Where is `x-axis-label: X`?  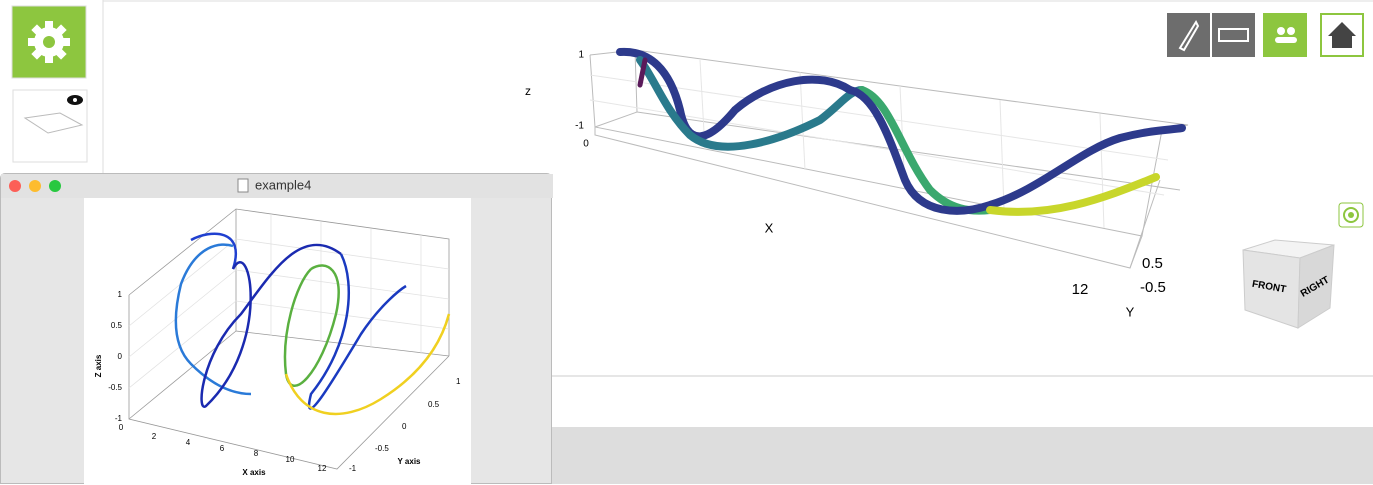 x-axis-label: X is located at coordinates (769, 227).